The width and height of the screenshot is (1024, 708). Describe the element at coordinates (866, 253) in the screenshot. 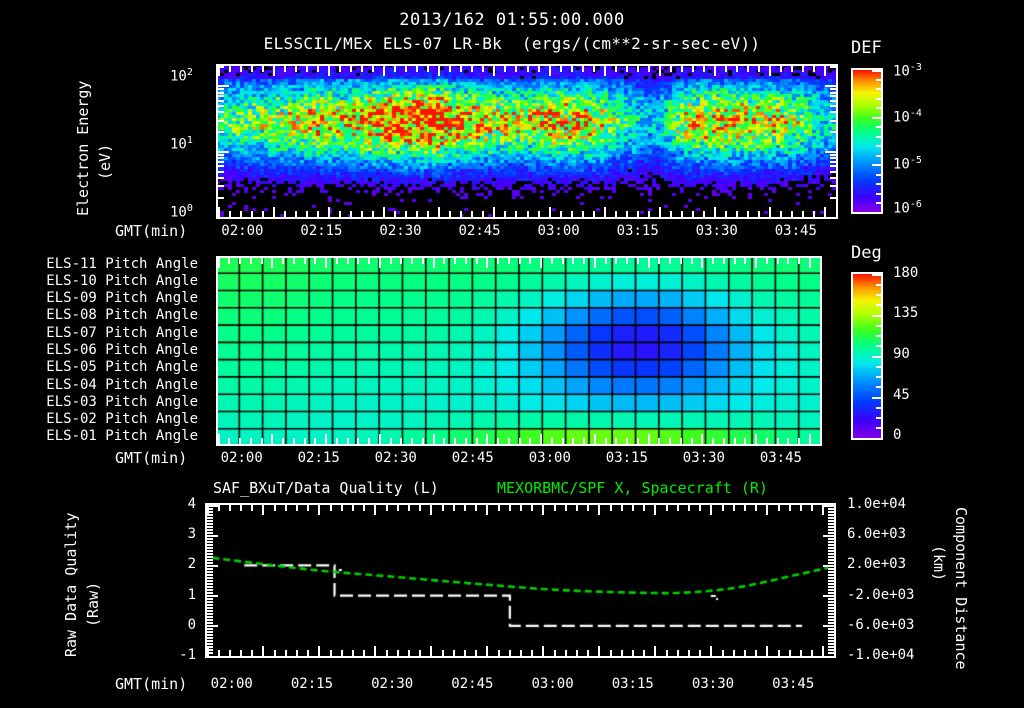

I see `deg-colorbar-title: Deg` at that location.